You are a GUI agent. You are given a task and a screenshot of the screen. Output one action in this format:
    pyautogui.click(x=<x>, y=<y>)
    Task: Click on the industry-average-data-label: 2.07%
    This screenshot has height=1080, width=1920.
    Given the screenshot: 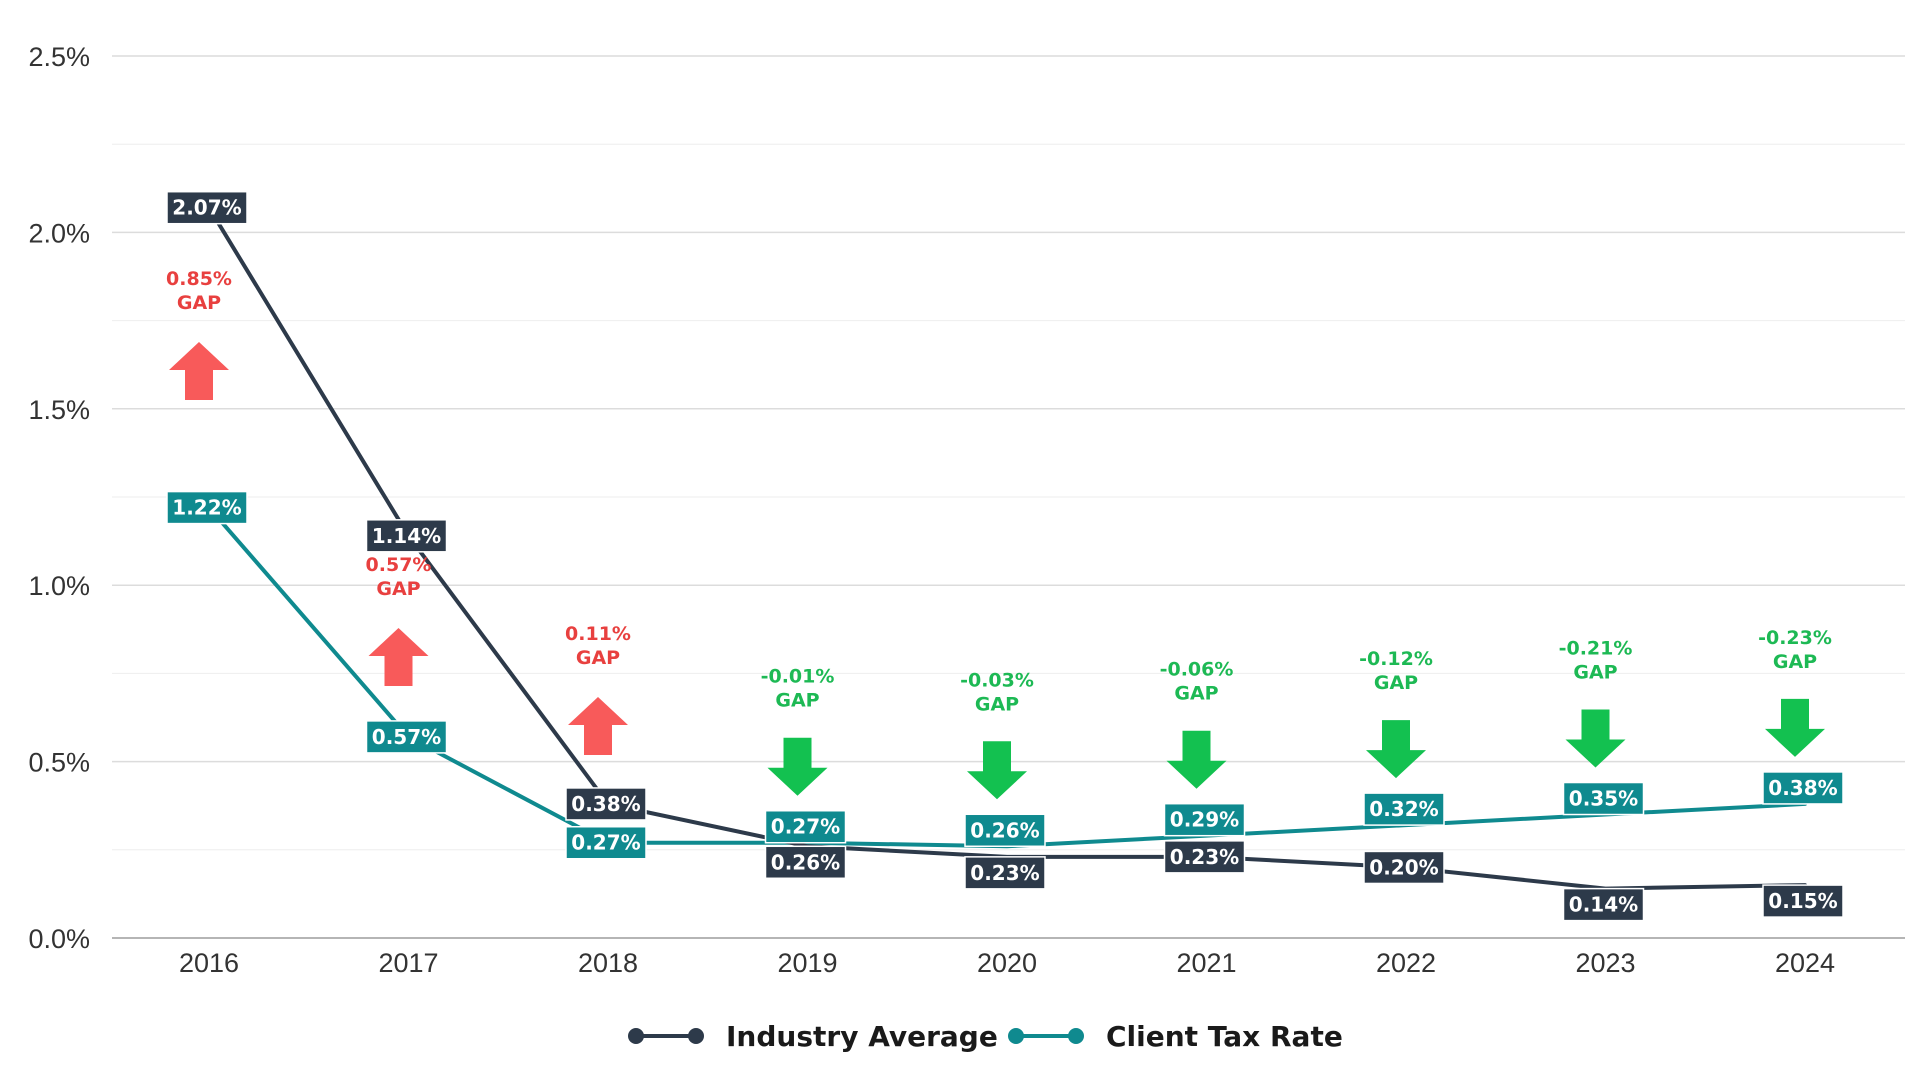 What is the action you would take?
    pyautogui.click(x=207, y=207)
    